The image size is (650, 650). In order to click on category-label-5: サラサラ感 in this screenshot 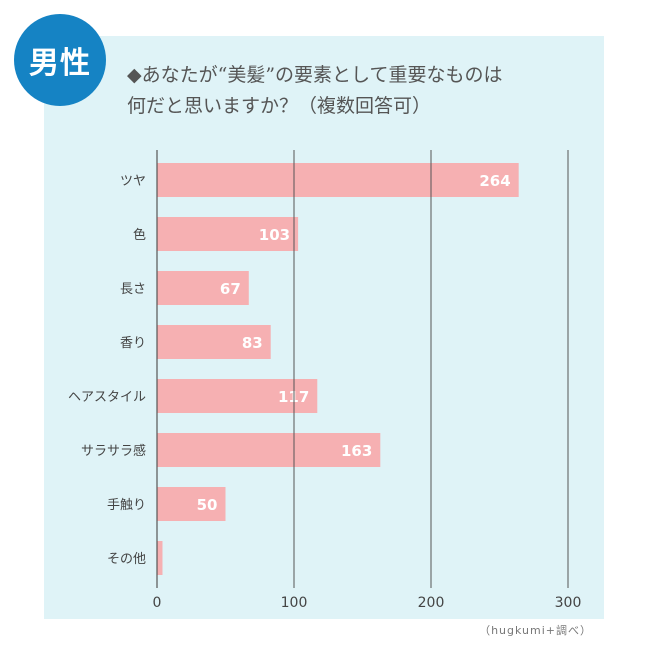, I will do `click(113, 451)`.